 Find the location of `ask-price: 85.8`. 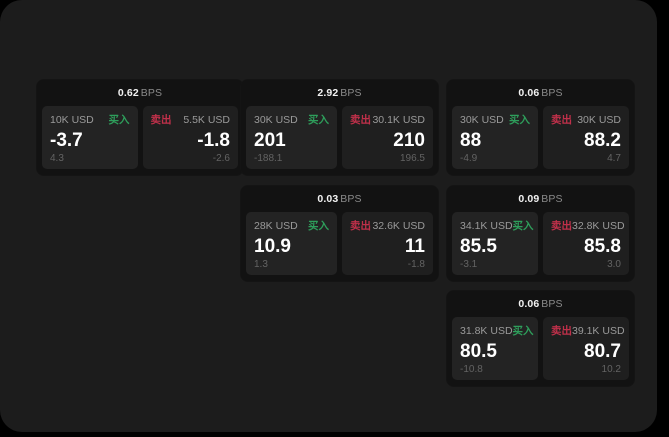

ask-price: 85.8 is located at coordinates (602, 246).